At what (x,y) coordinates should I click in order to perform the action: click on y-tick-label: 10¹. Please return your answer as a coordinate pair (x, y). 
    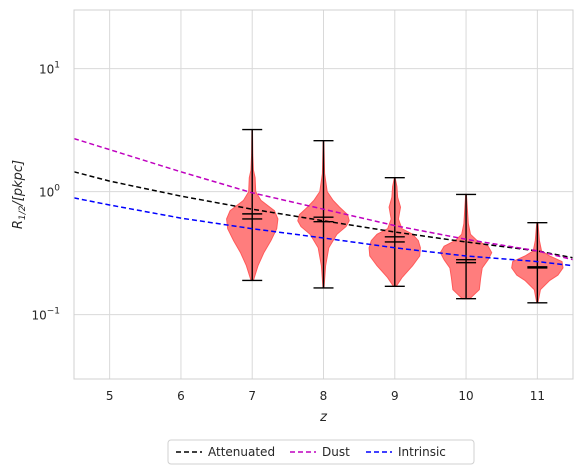
    Looking at the image, I should click on (49, 69).